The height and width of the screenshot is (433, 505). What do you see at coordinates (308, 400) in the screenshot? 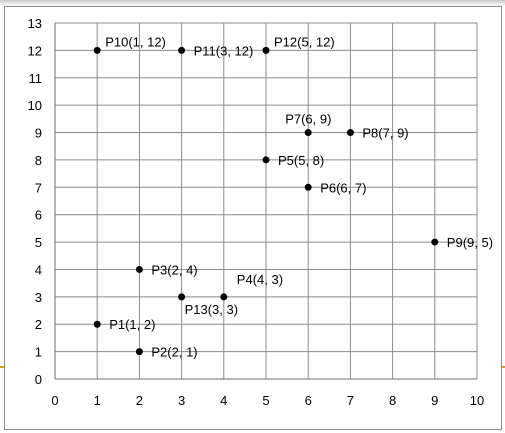
I see `x-tick-label: 6` at bounding box center [308, 400].